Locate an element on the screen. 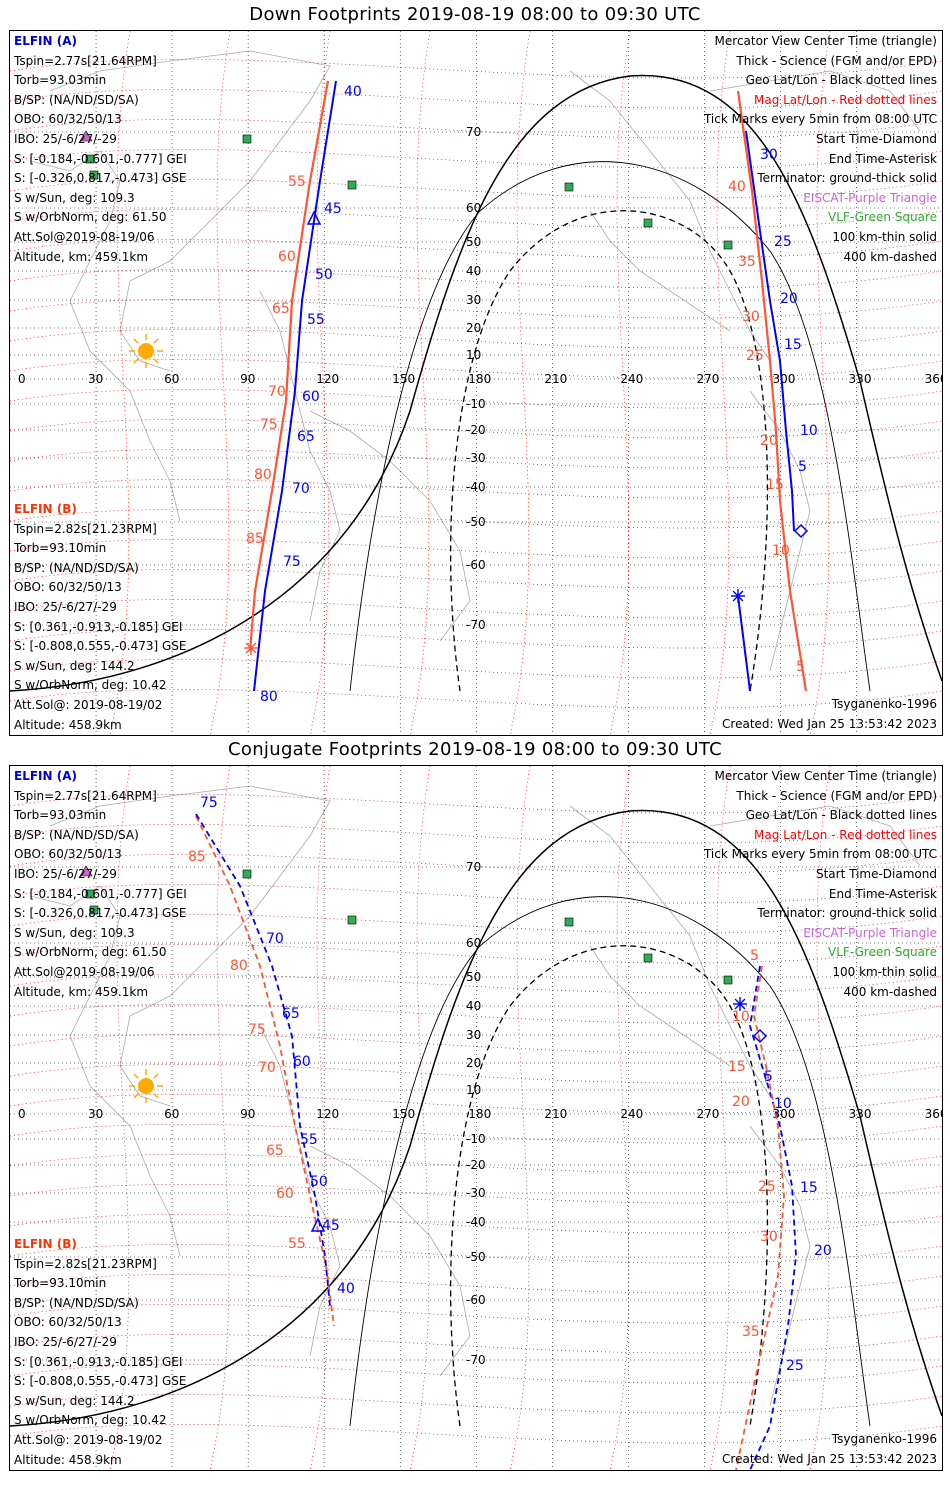 The image size is (950, 1500). lat-label: -10 is located at coordinates (476, 404).